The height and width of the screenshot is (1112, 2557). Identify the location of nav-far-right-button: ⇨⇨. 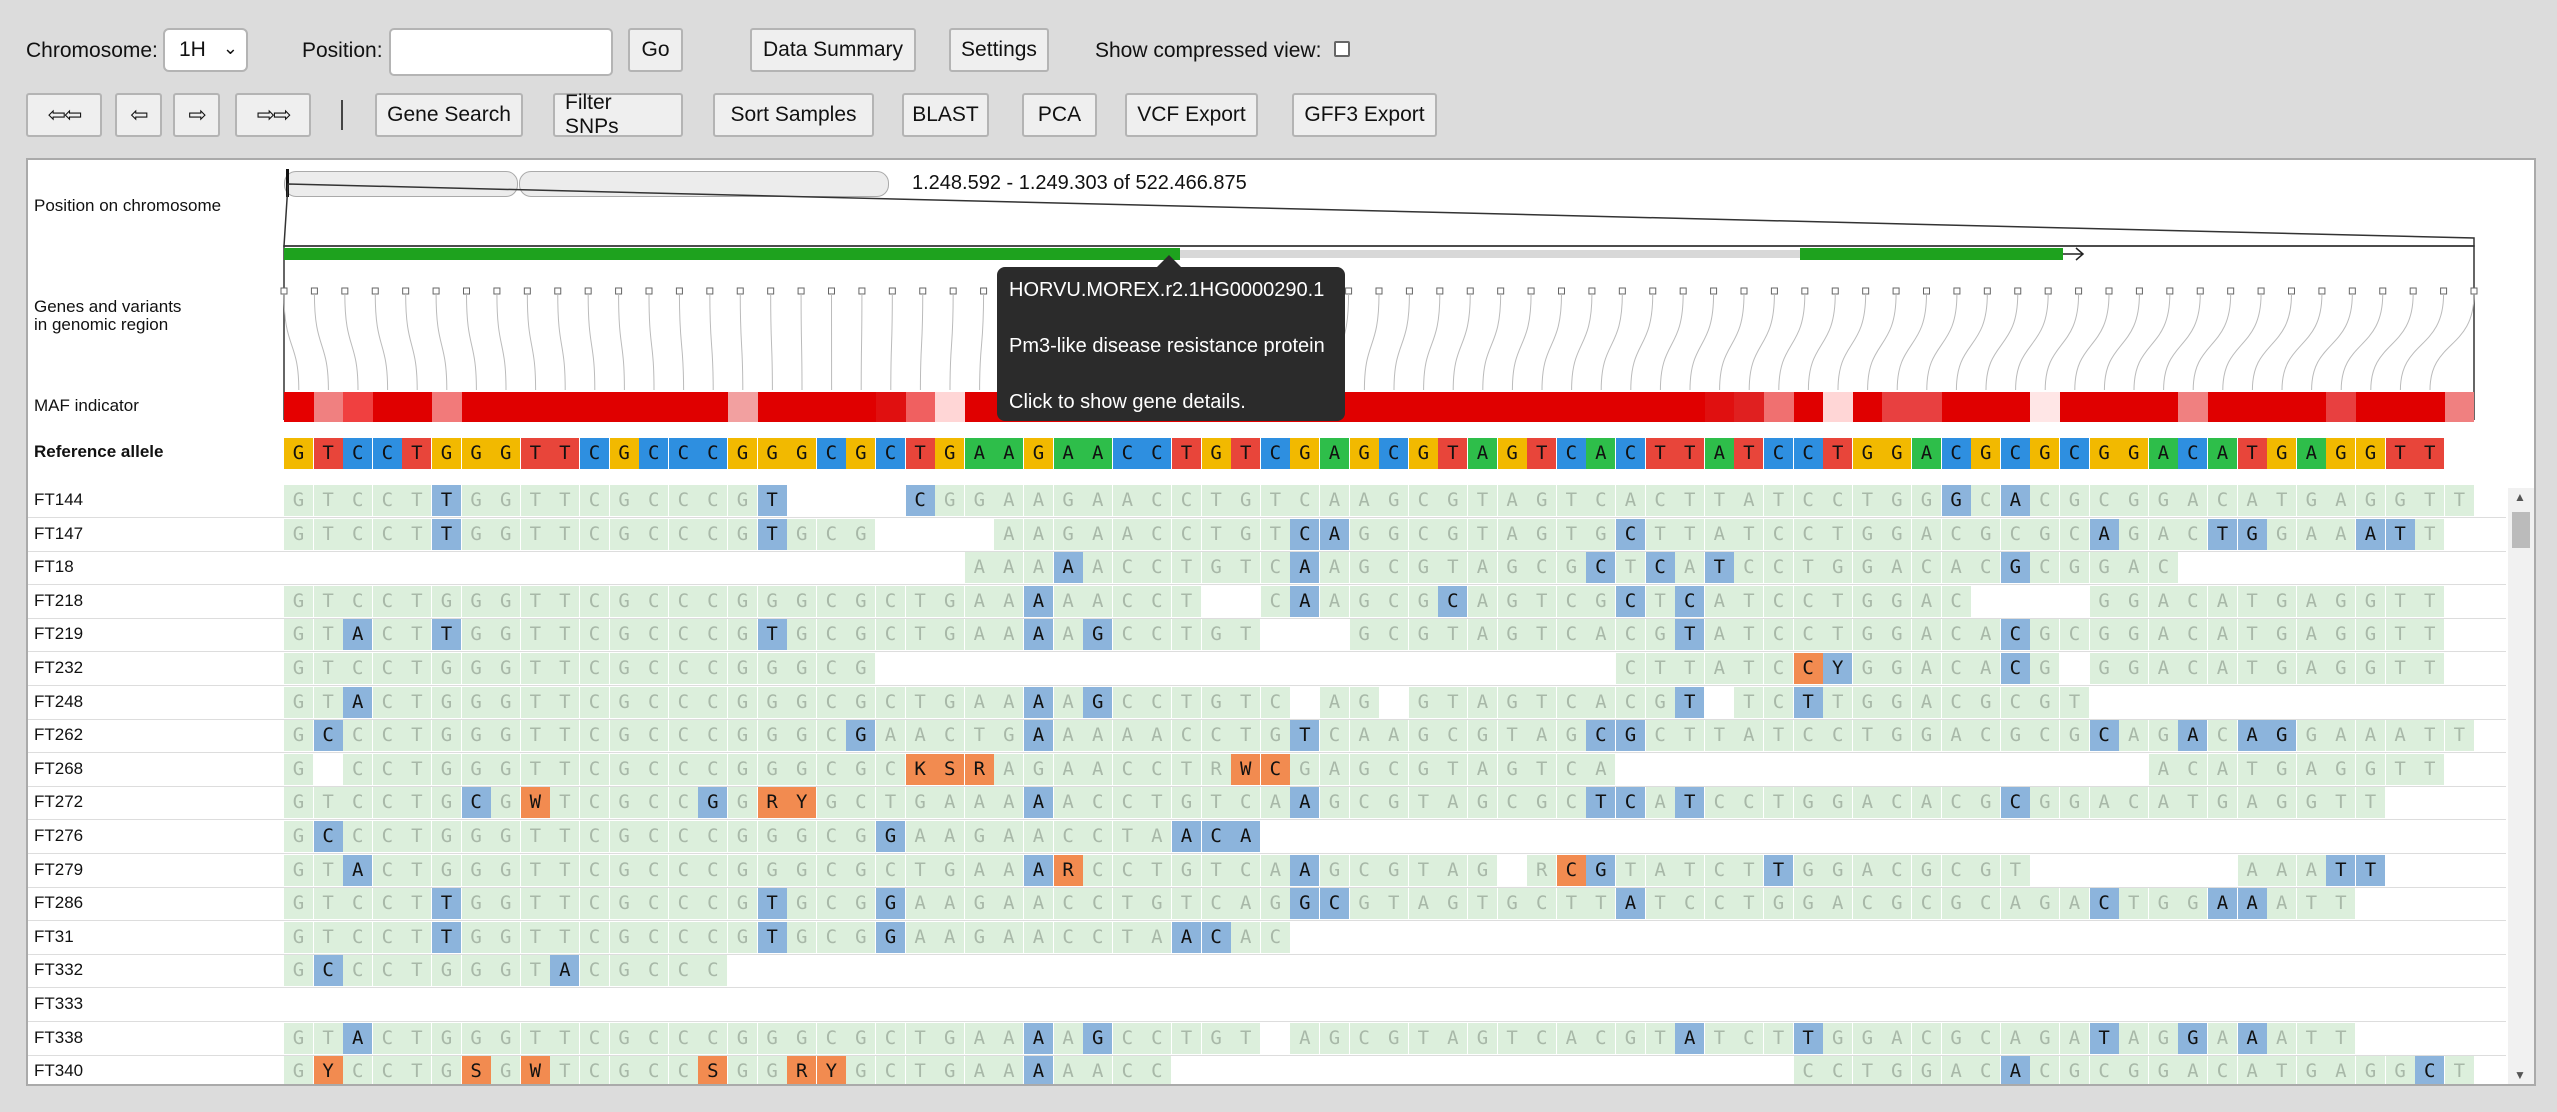
(273, 115).